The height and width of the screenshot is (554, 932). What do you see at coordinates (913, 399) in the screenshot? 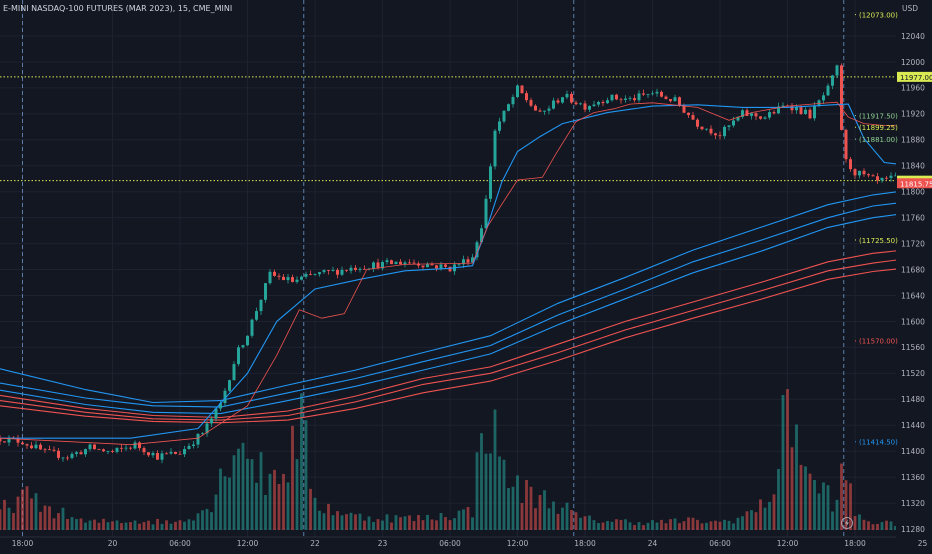
I see `price-tick-label: 11480` at bounding box center [913, 399].